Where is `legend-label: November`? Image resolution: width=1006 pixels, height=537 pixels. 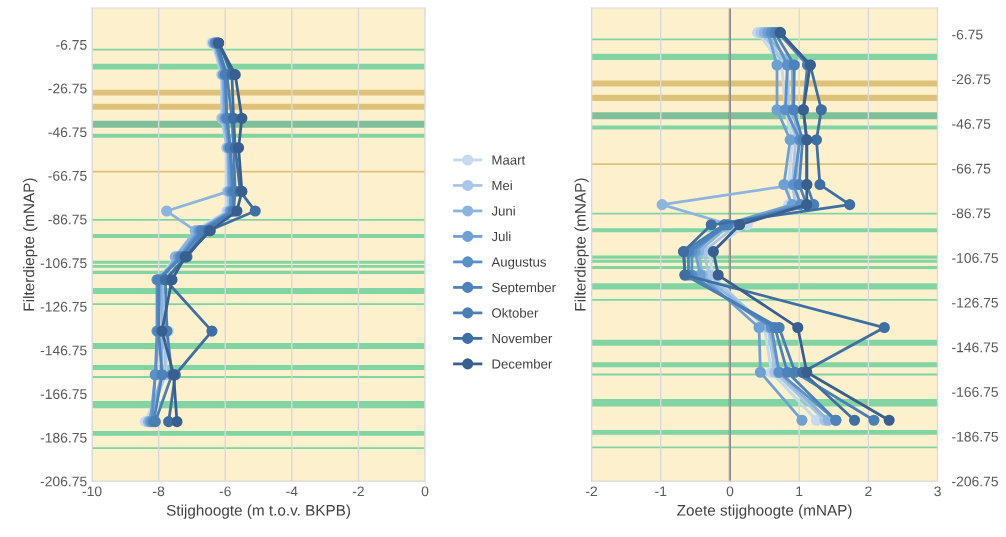 legend-label: November is located at coordinates (522, 338).